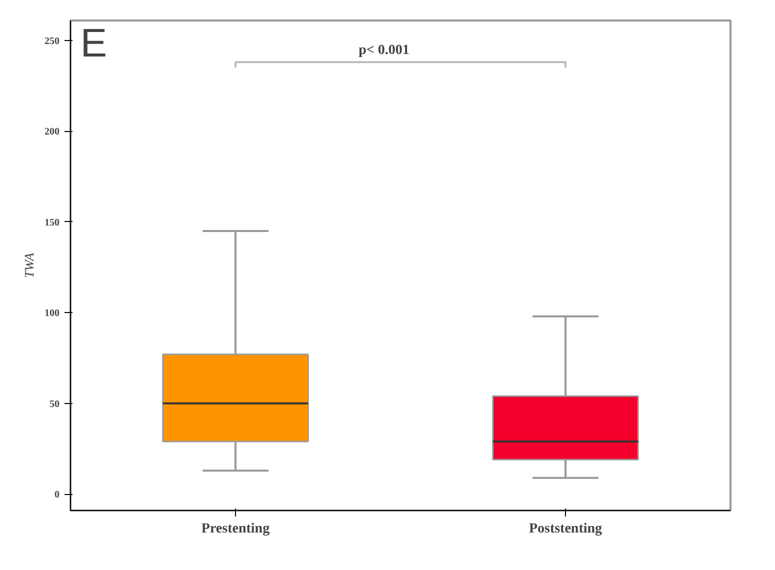 The image size is (775, 570). Describe the element at coordinates (29, 265) in the screenshot. I see `y-axis-title: TWA` at that location.